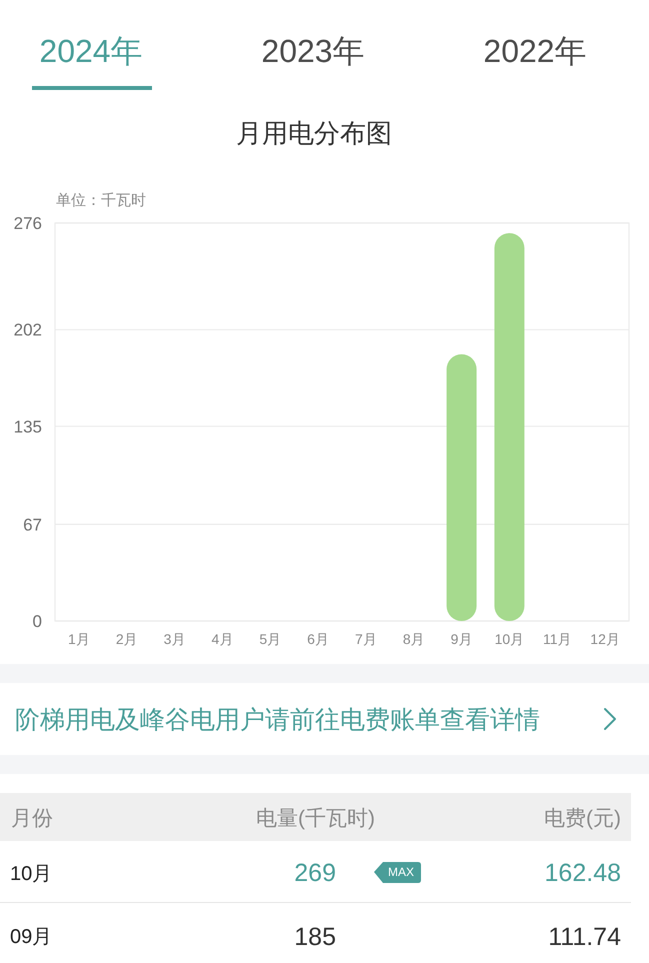 This screenshot has width=649, height=963. Describe the element at coordinates (127, 639) in the screenshot. I see `x-tick: 2月` at that location.